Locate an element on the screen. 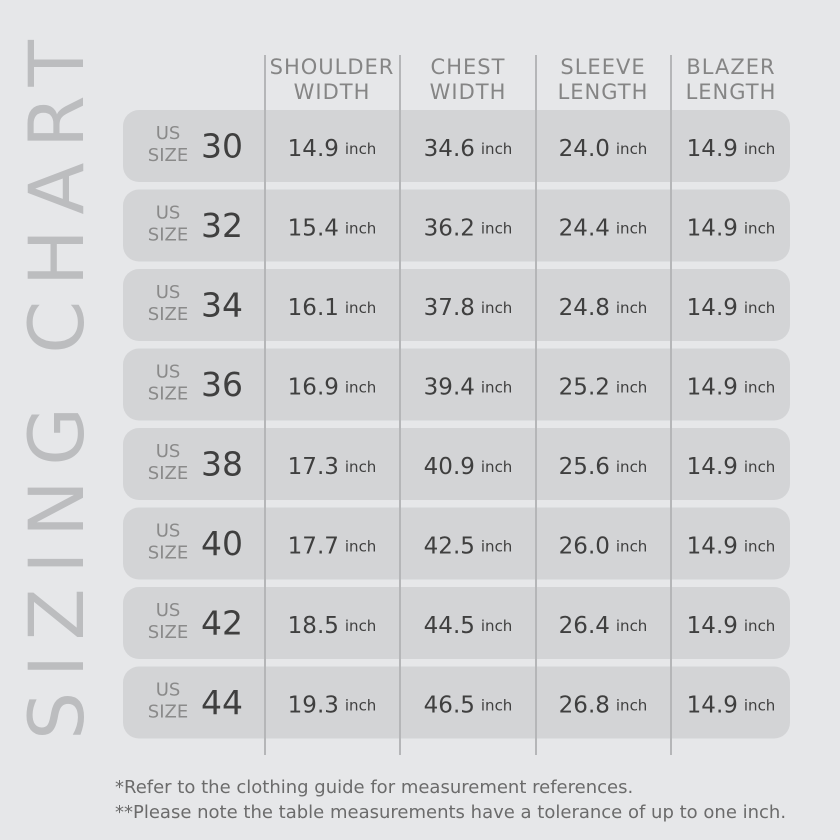  value: 19.3 is located at coordinates (313, 705).